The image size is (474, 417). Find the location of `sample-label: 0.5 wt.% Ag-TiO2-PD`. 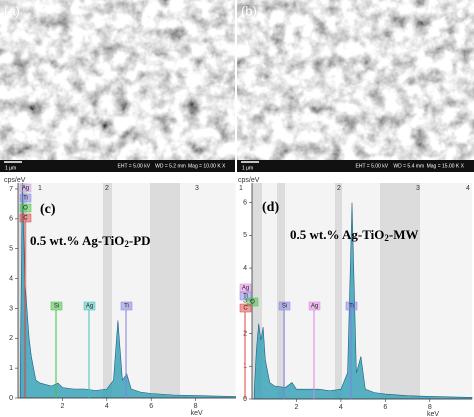

sample-label: 0.5 wt.% Ag-TiO2-PD is located at coordinates (90, 241).